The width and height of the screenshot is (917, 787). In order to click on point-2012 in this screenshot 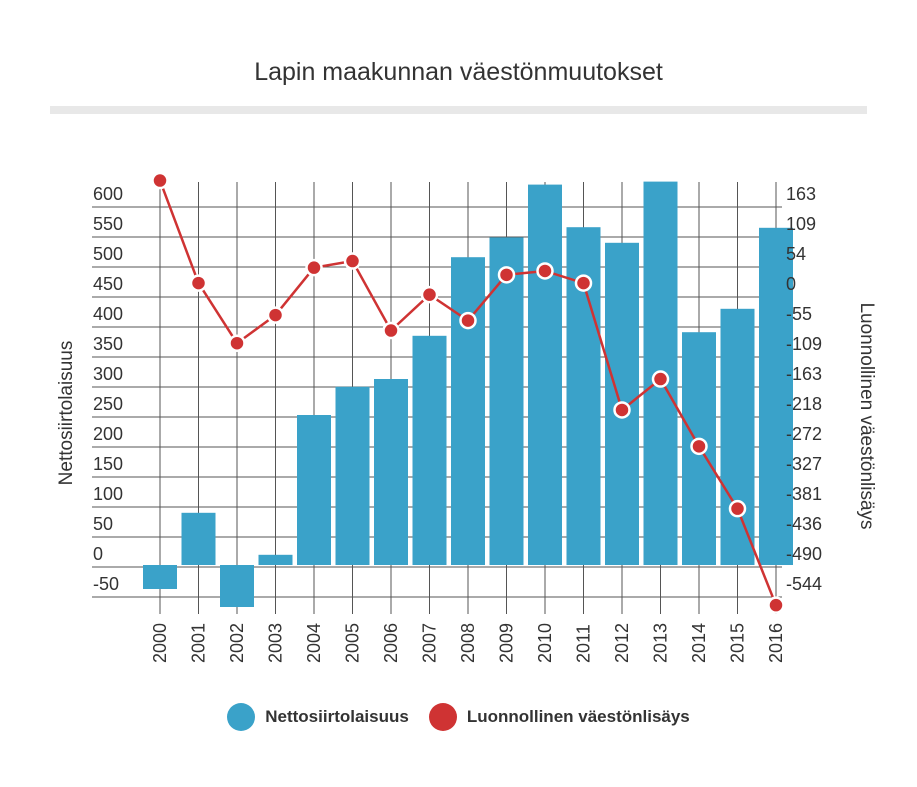, I will do `click(622, 410)`.